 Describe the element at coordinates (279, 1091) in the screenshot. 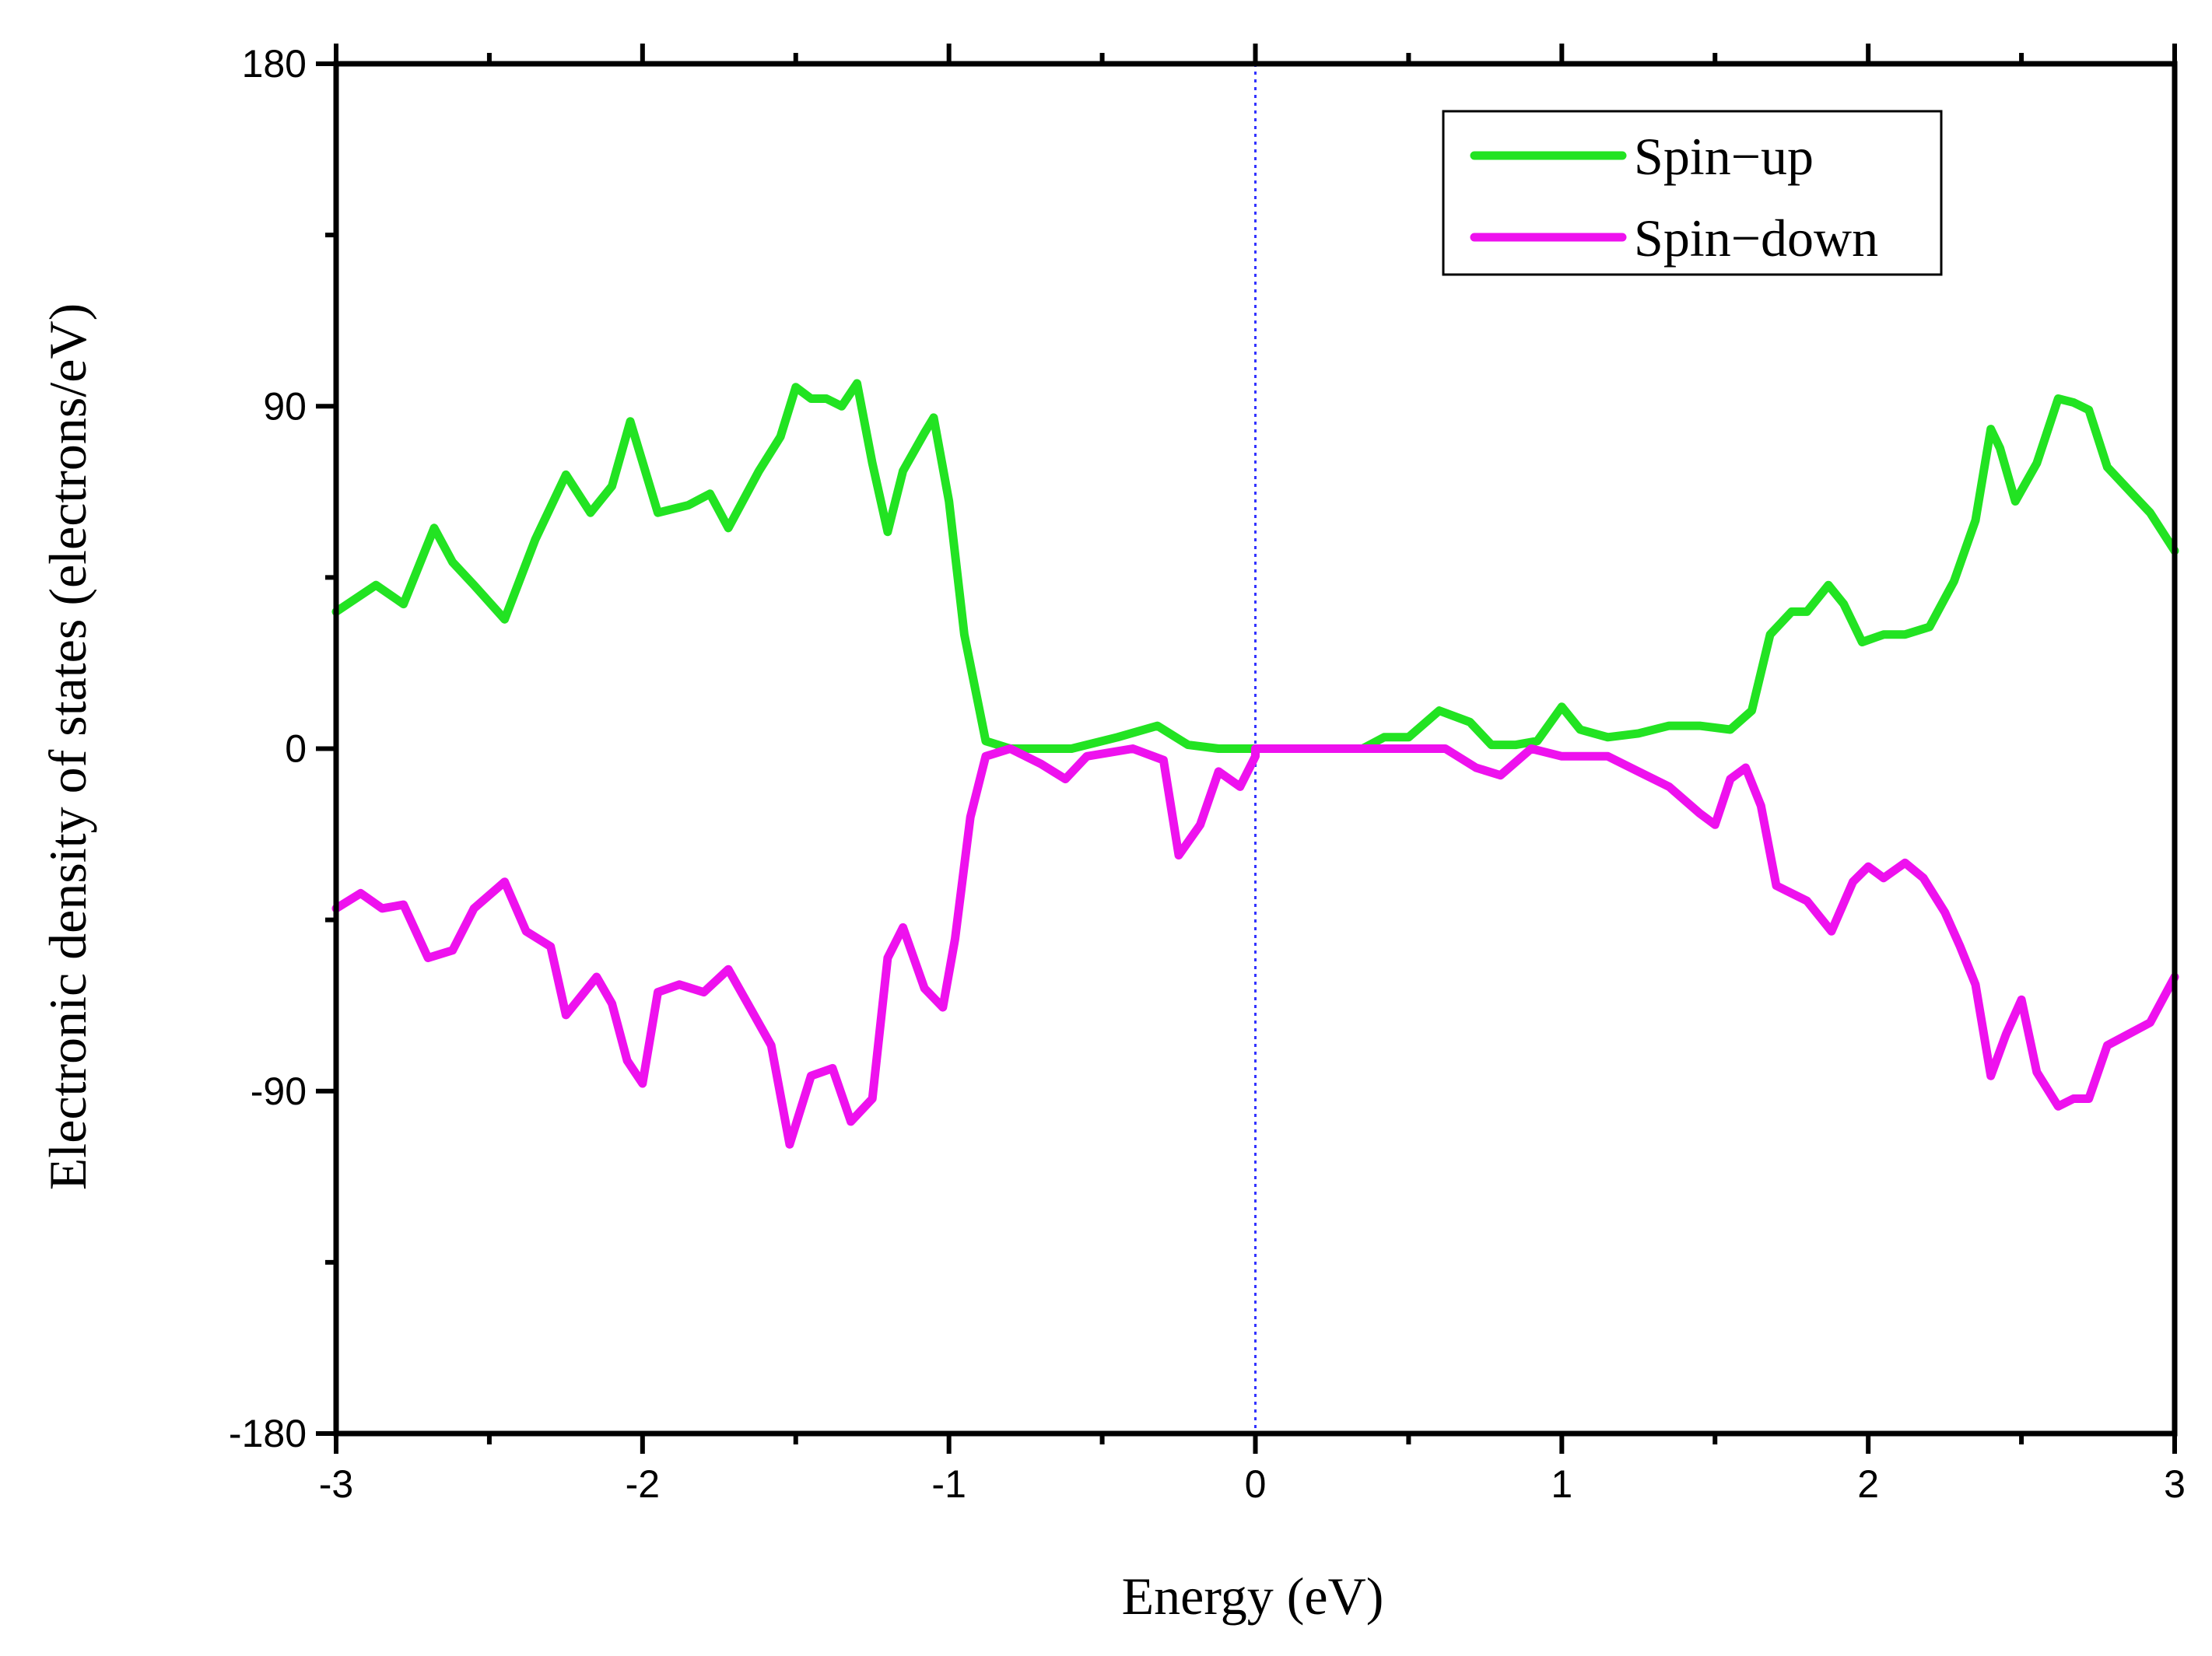

I see `y-tick-label: -90` at that location.